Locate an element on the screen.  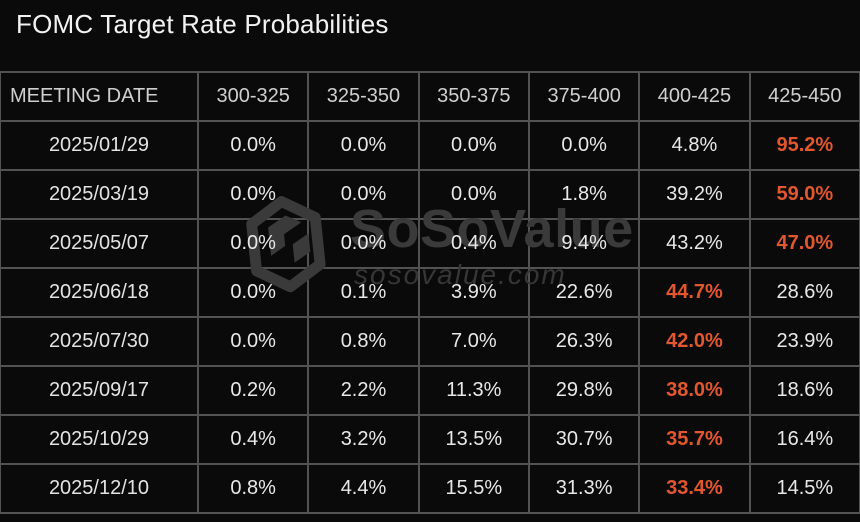
probability-cell: 4.8% is located at coordinates (694, 145).